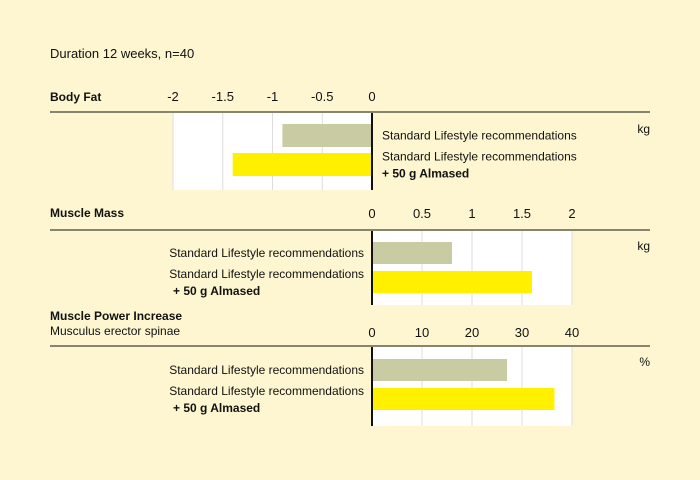 The image size is (700, 480). What do you see at coordinates (116, 316) in the screenshot?
I see `chart-title: Muscle Power Increase` at bounding box center [116, 316].